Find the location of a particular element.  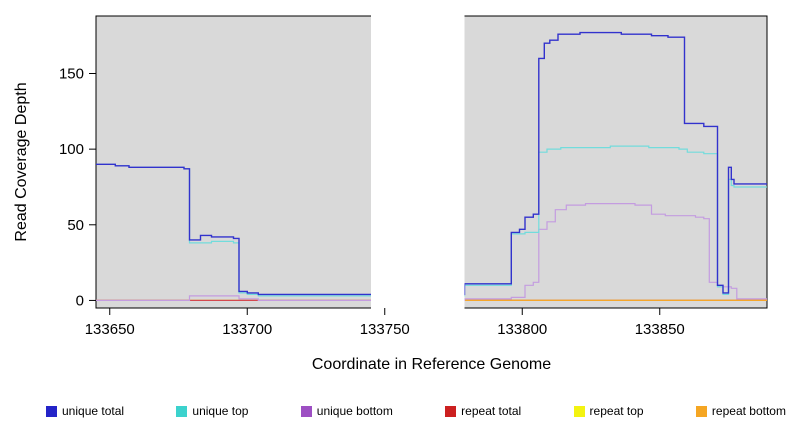

legend-item: unique bottom is located at coordinates (346, 411).